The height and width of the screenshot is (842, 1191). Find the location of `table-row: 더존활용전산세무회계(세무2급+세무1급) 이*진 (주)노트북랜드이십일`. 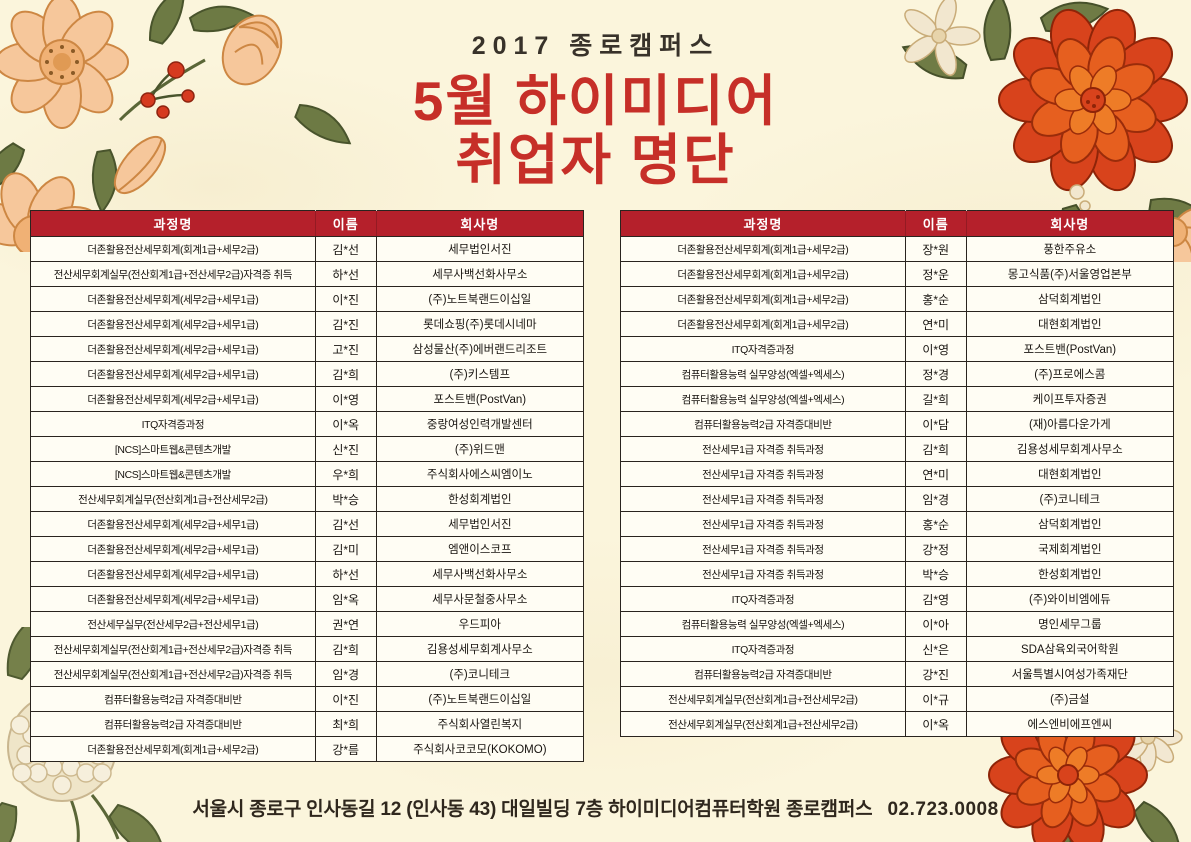

table-row: 더존활용전산세무회계(세무2급+세무1급) 이*진 (주)노트북랜드이십일 is located at coordinates (307, 299).